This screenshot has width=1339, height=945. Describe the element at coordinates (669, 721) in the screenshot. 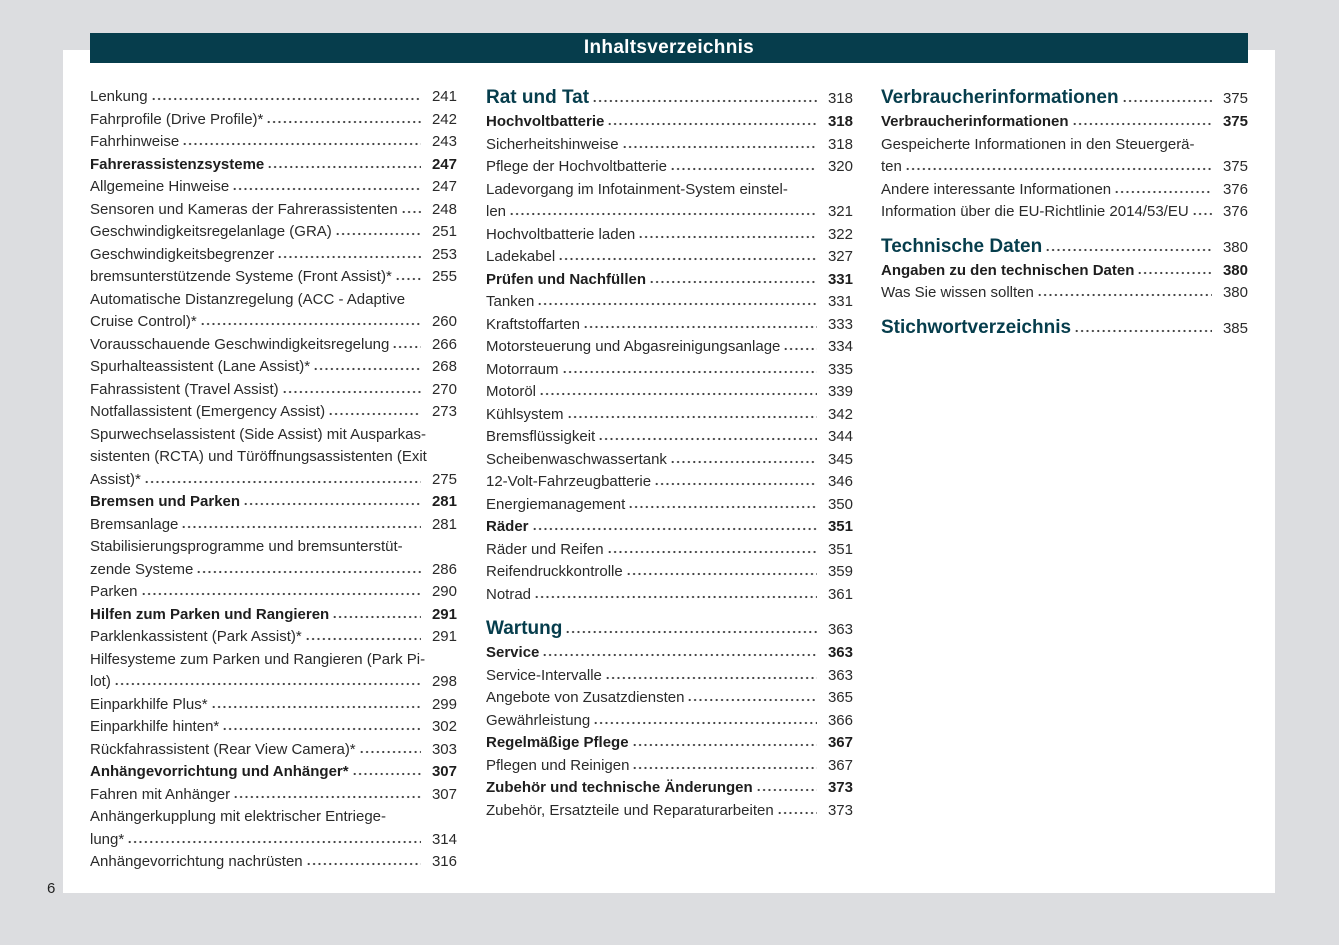

I see `toc-entry: Gewährleistung 366` at that location.